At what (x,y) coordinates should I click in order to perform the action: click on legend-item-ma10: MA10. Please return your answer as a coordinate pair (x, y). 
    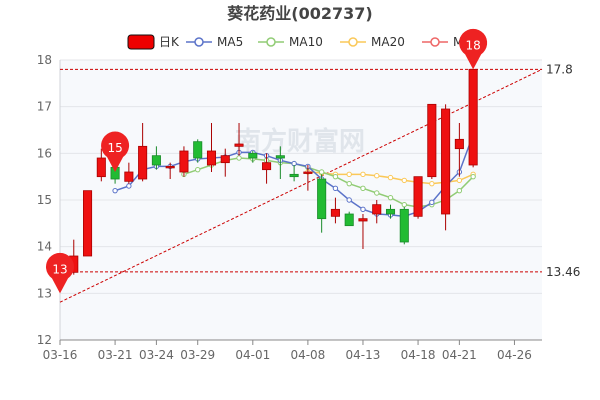
    Looking at the image, I should click on (290, 42).